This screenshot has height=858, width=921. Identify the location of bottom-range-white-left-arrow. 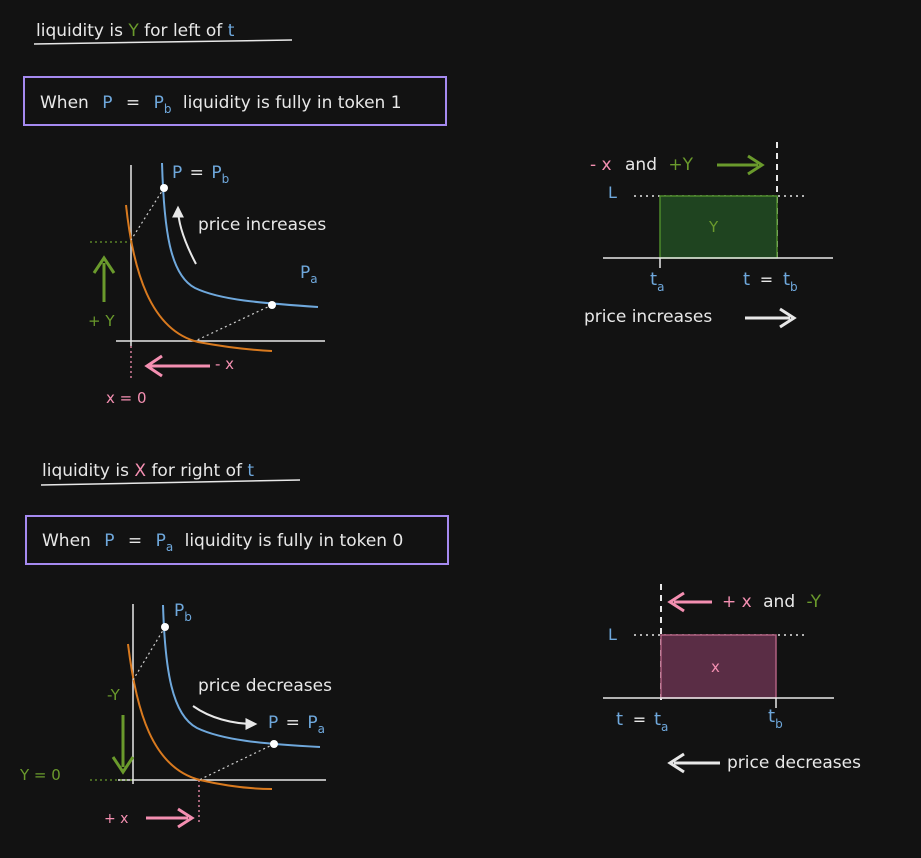
(693, 763).